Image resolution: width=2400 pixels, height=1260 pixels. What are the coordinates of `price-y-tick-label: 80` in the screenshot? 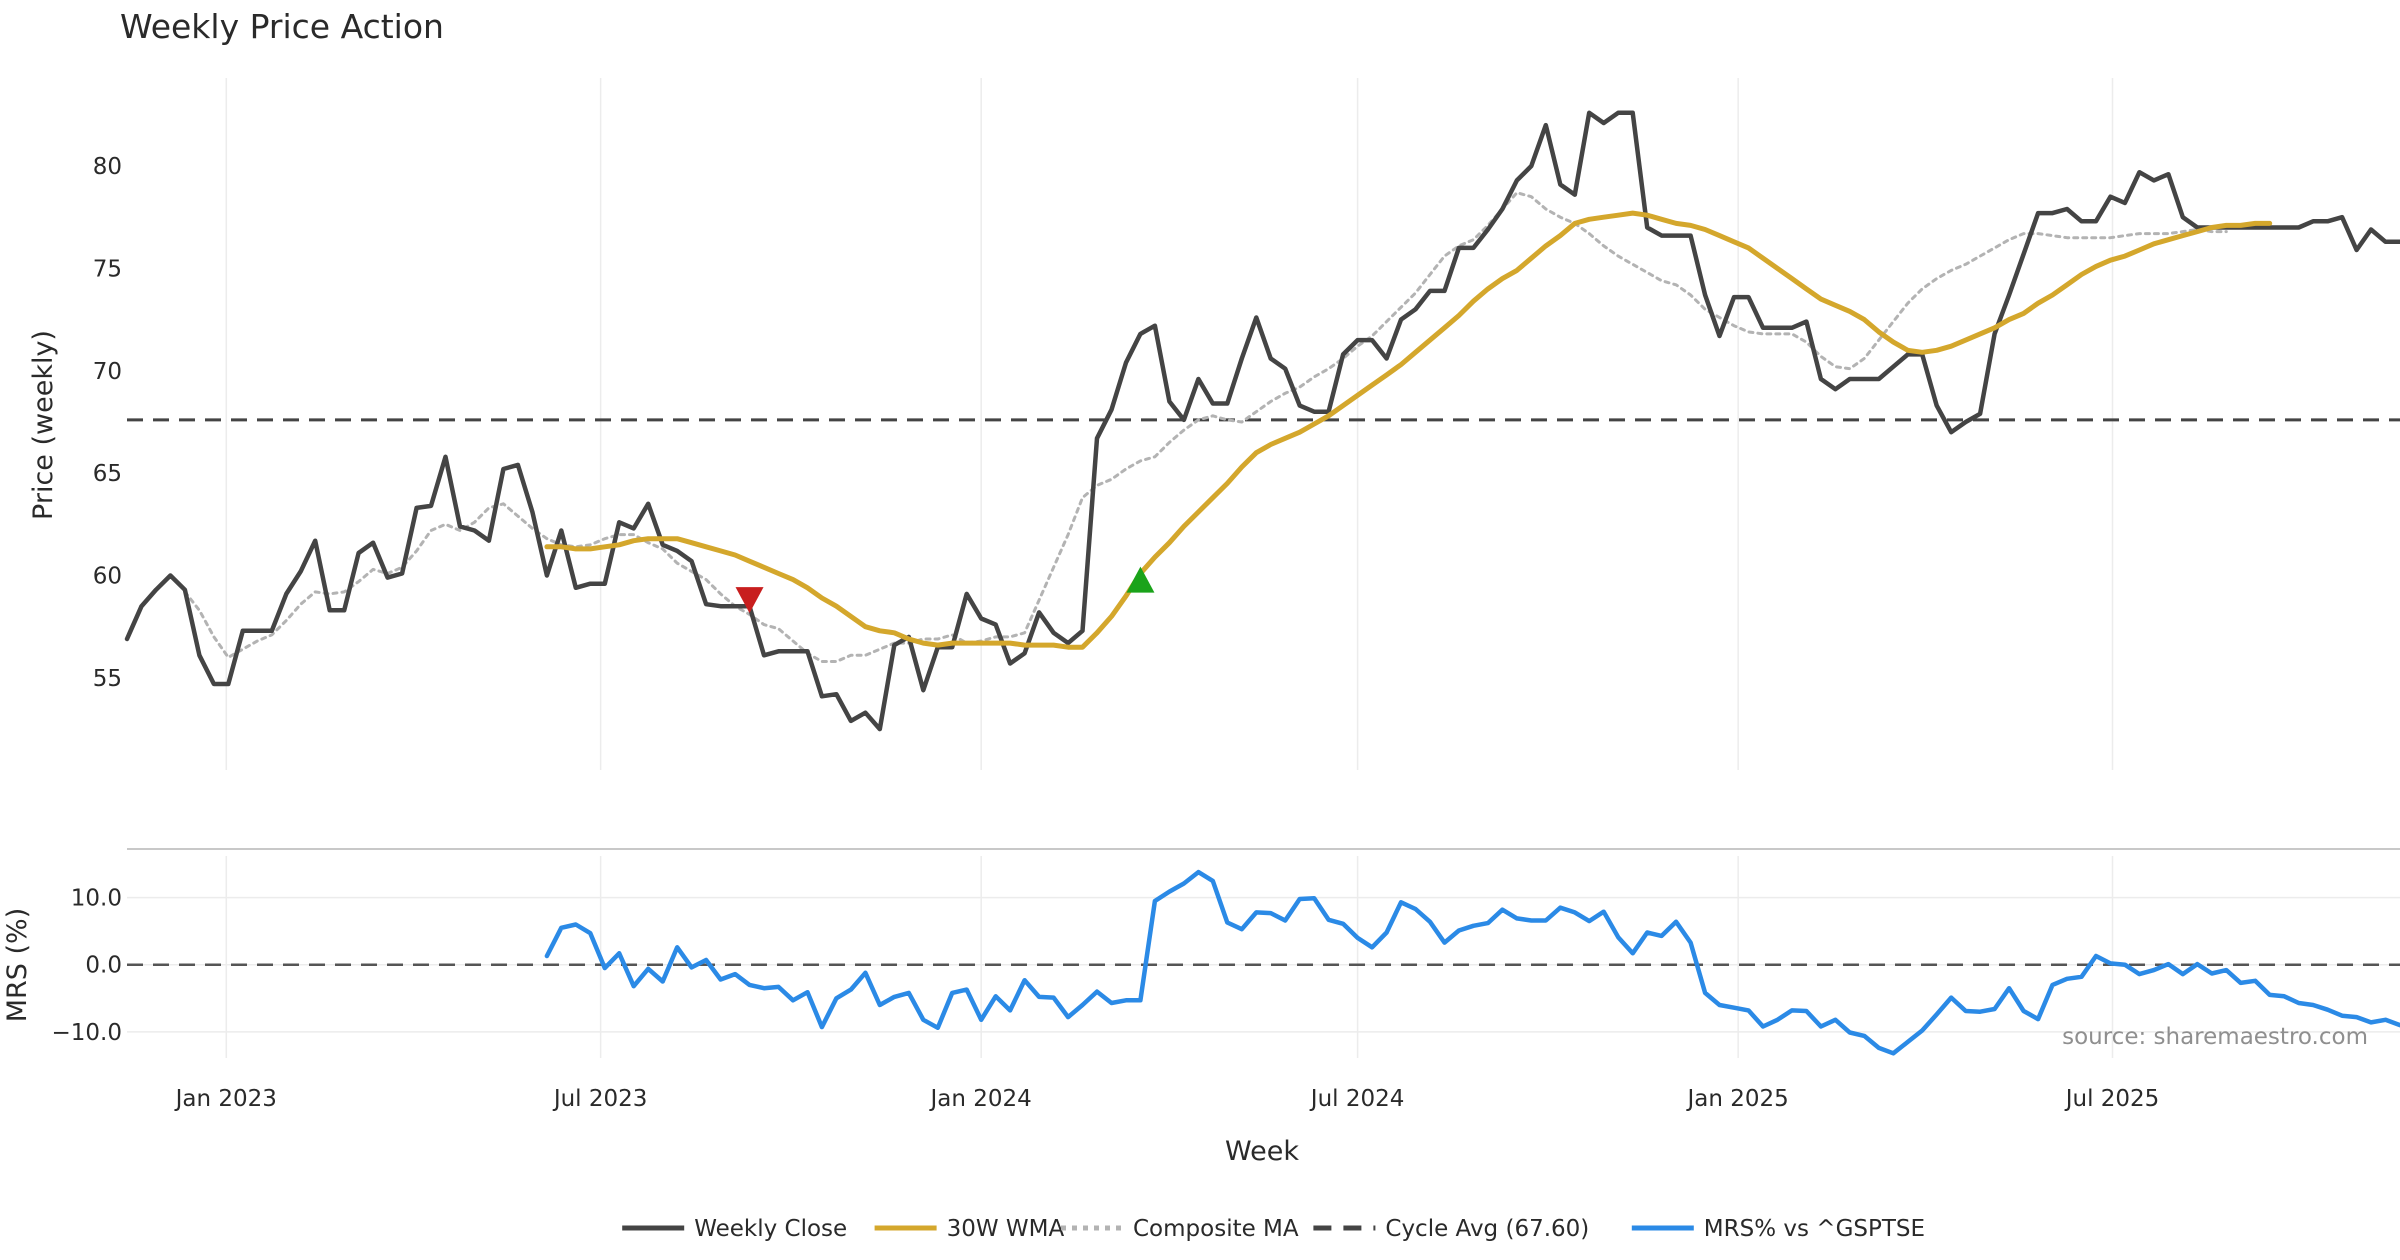 It's located at (107, 167).